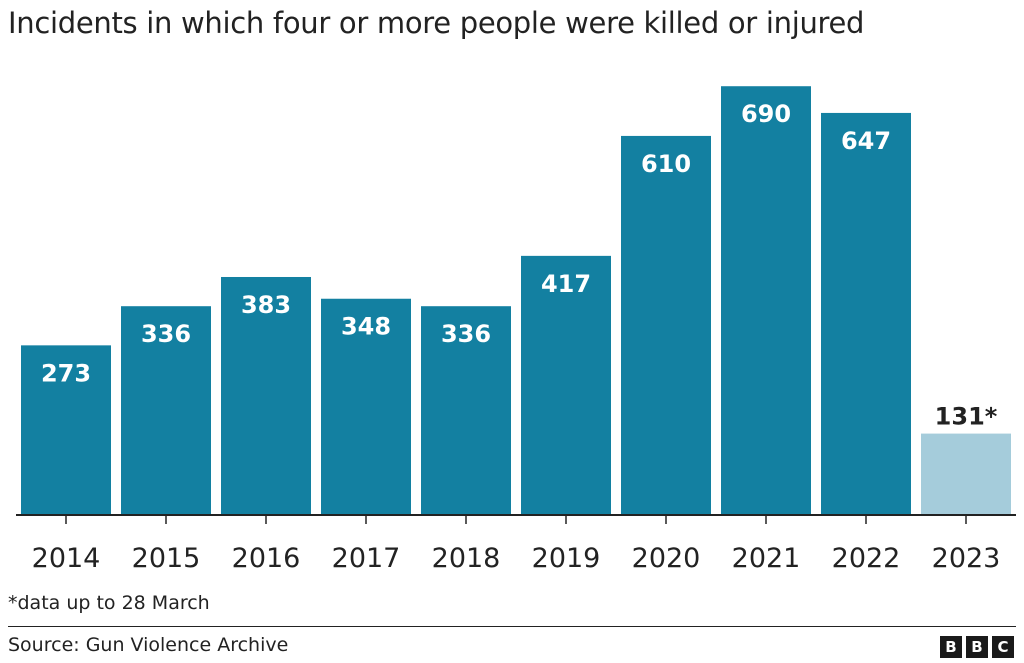 This screenshot has width=1024, height=663. Describe the element at coordinates (966, 417) in the screenshot. I see `data-label: 131*` at that location.